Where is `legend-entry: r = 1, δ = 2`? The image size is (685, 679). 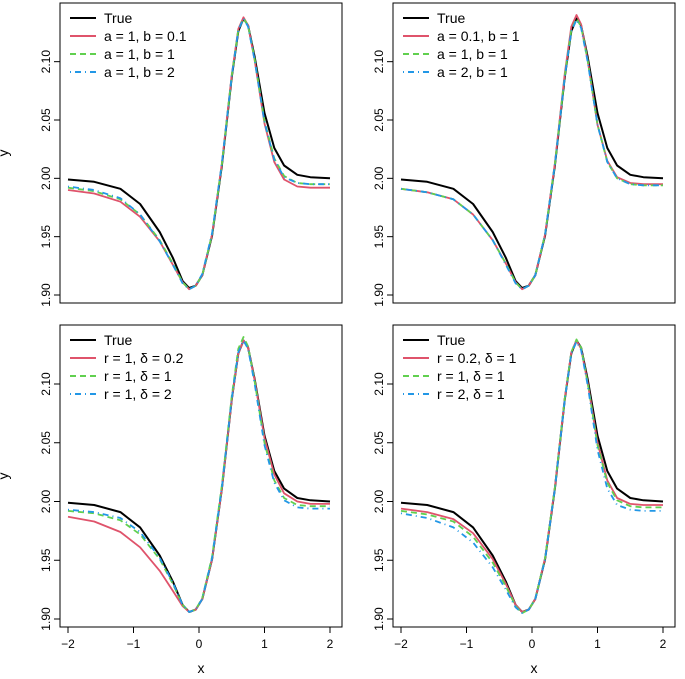 legend-entry: r = 1, δ = 2 is located at coordinates (138, 394).